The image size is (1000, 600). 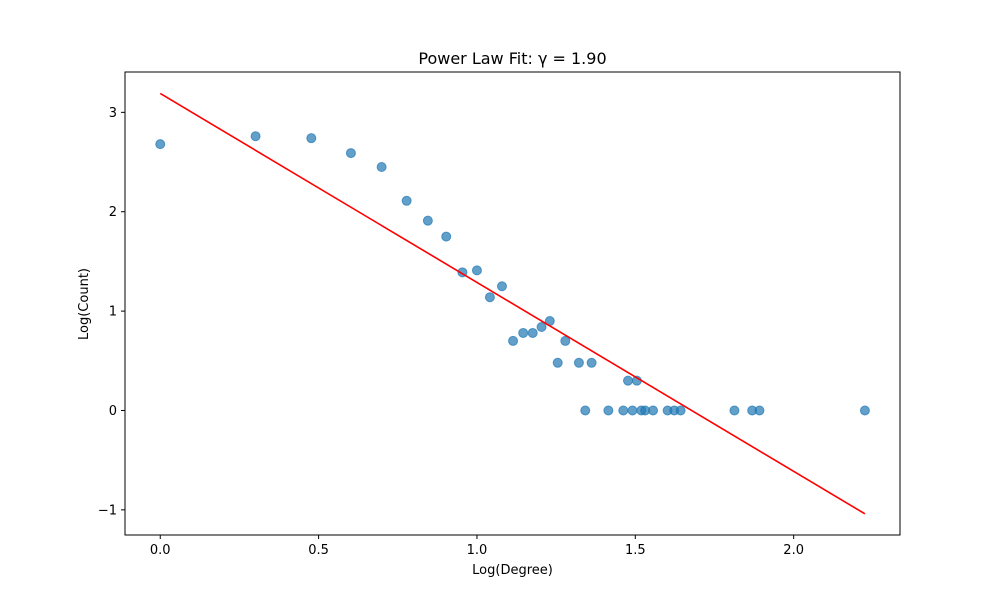 I want to click on y-axis-label: Log(Count), so click(x=84, y=304).